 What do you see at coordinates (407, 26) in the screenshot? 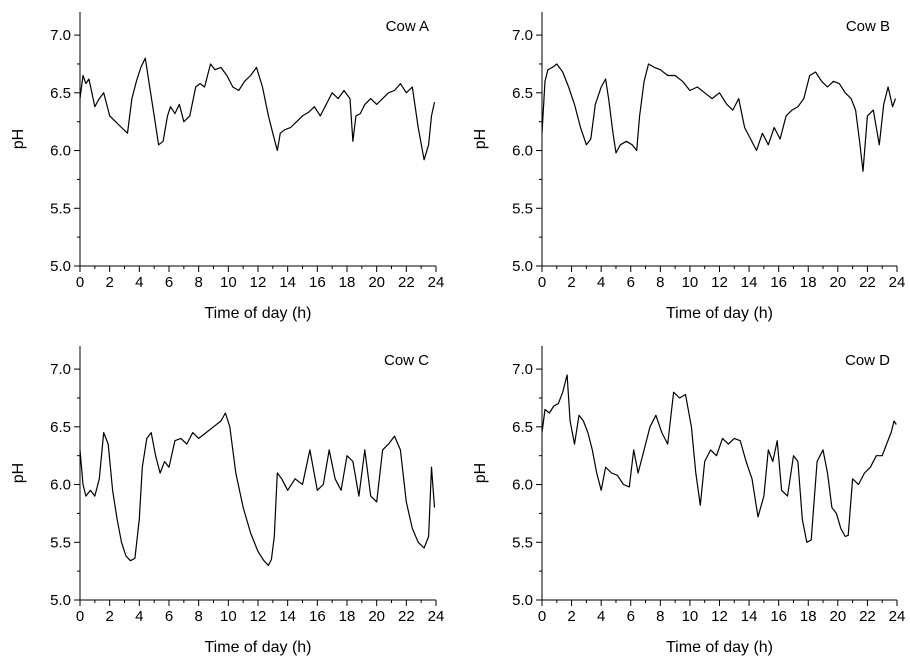
I see `panel-title: Cow A` at bounding box center [407, 26].